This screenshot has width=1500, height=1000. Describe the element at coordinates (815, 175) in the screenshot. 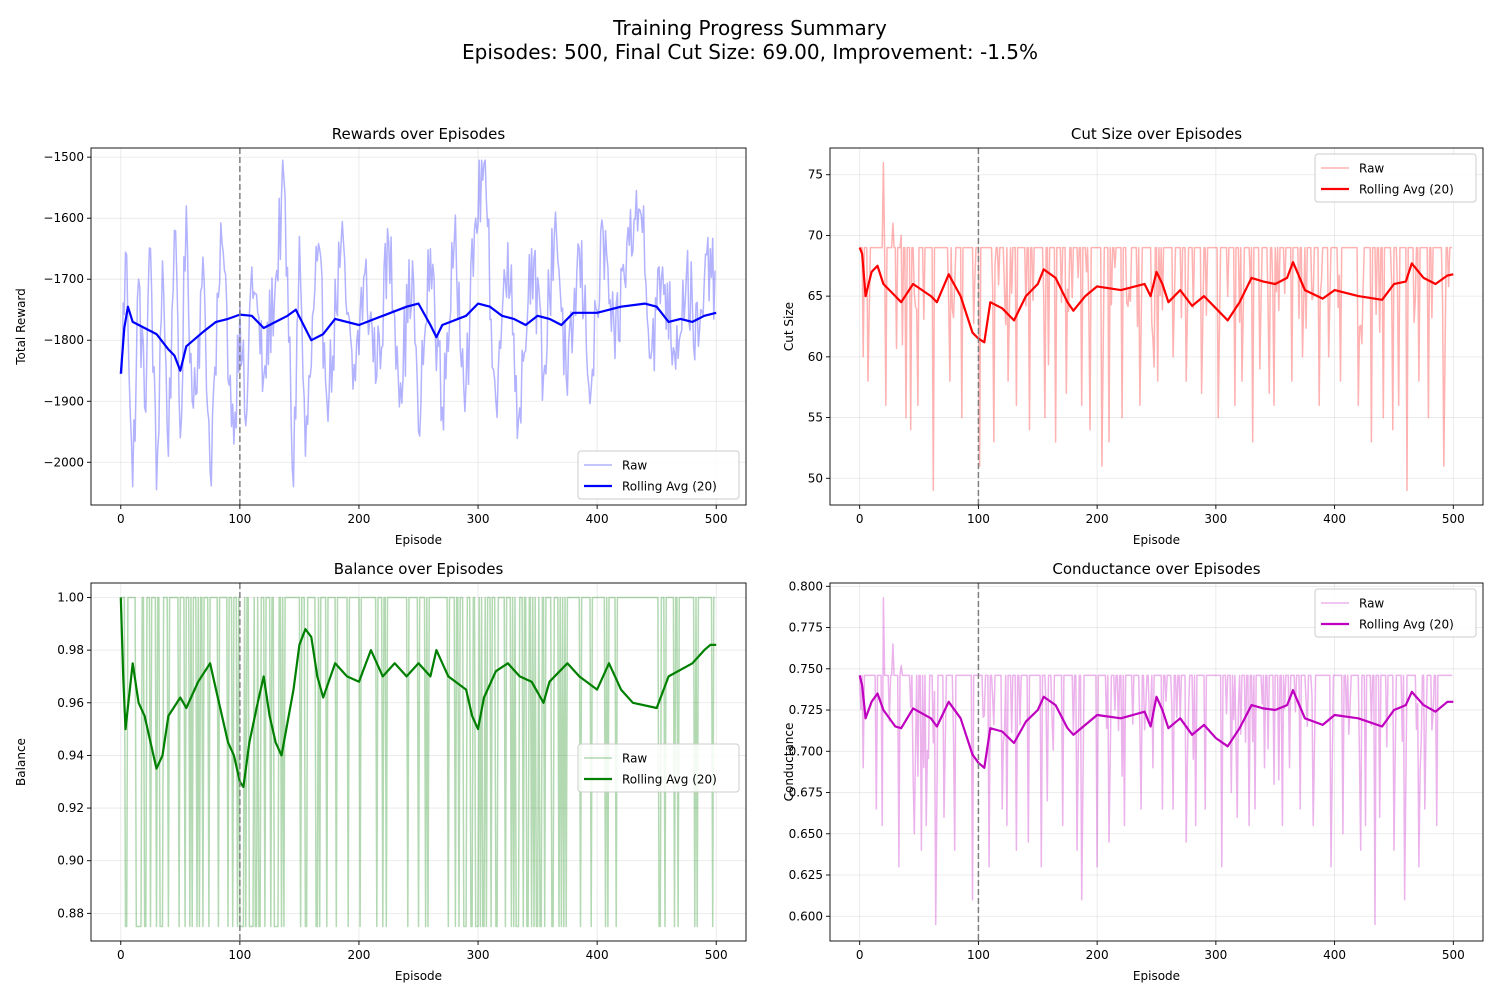

I see `y-tick-label: 75` at that location.